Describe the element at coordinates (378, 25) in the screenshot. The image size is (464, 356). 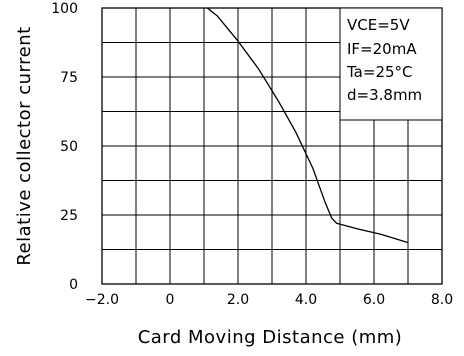
I see `condition-vce: VCE=5V` at that location.